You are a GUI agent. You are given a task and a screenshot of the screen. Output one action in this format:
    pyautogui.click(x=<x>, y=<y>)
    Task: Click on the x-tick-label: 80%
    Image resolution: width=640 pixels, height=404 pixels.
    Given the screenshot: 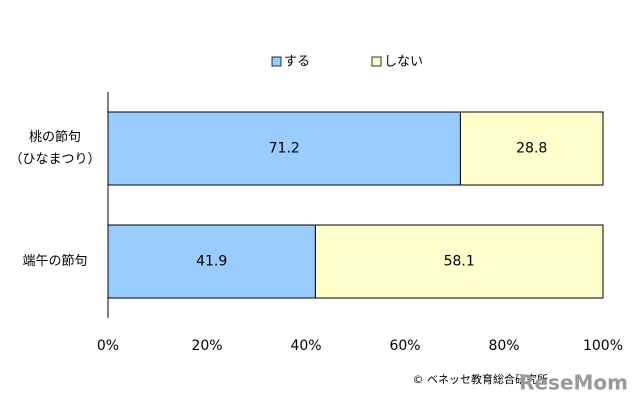 What is the action you would take?
    pyautogui.click(x=503, y=346)
    